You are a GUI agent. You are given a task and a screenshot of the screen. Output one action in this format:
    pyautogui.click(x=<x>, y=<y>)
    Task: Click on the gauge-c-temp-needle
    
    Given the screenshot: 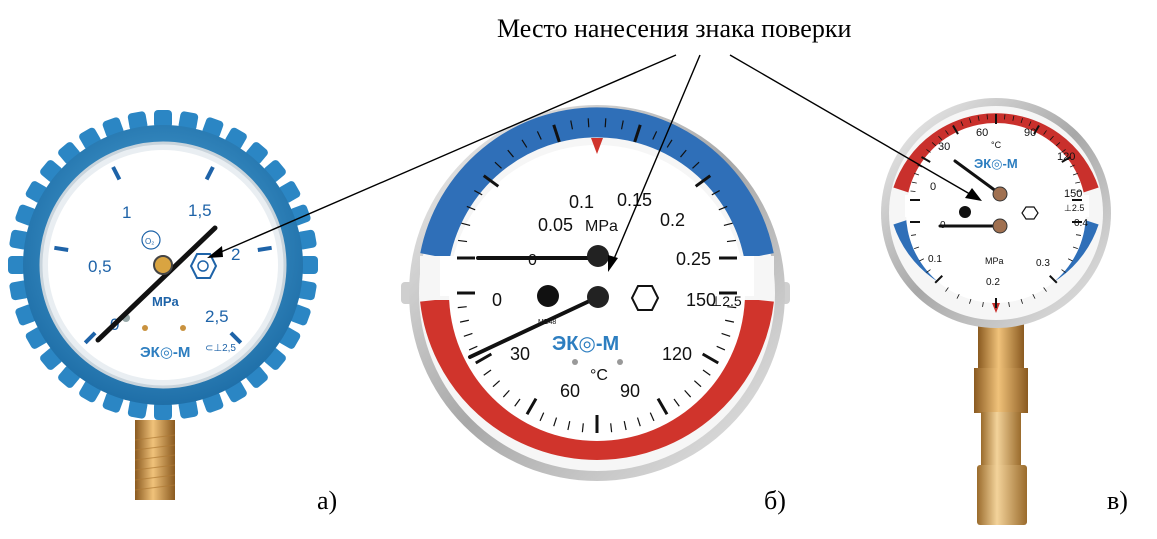 What is the action you would take?
    pyautogui.click(x=977, y=177)
    